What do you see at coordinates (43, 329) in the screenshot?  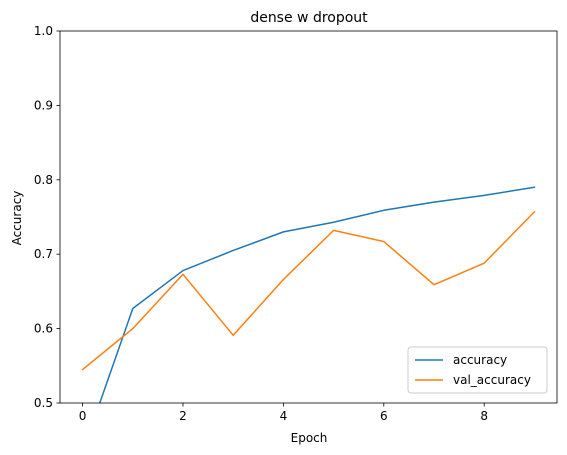 I see `y-tick-label: 0.6` at bounding box center [43, 329].